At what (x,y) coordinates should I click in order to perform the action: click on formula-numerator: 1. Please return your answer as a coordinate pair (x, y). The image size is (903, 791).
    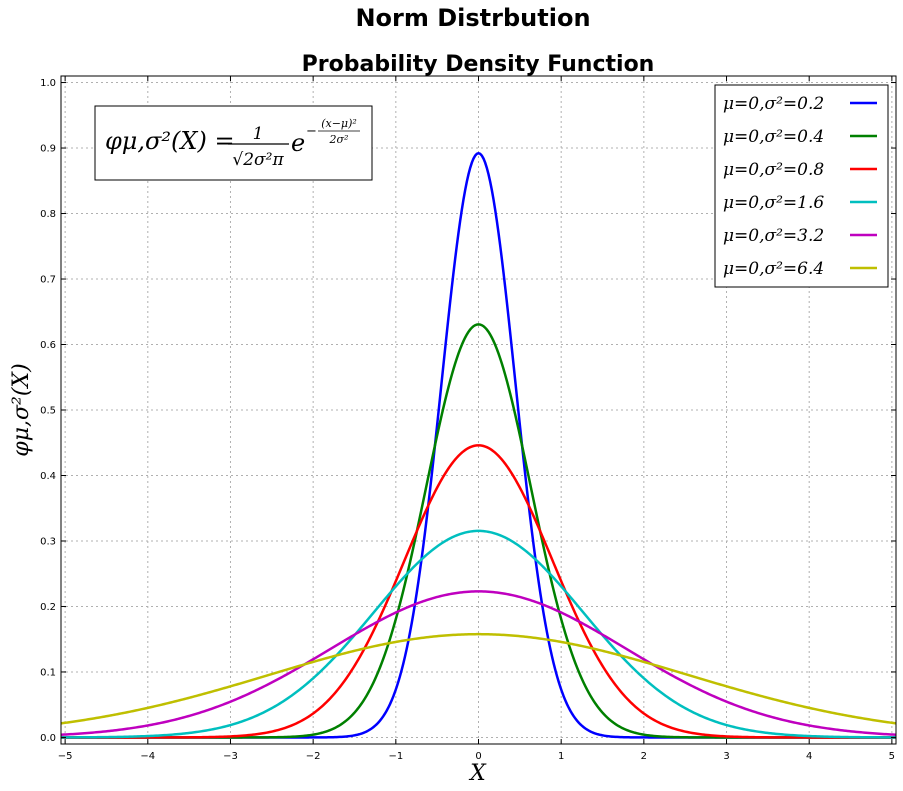
    Looking at the image, I should click on (258, 134).